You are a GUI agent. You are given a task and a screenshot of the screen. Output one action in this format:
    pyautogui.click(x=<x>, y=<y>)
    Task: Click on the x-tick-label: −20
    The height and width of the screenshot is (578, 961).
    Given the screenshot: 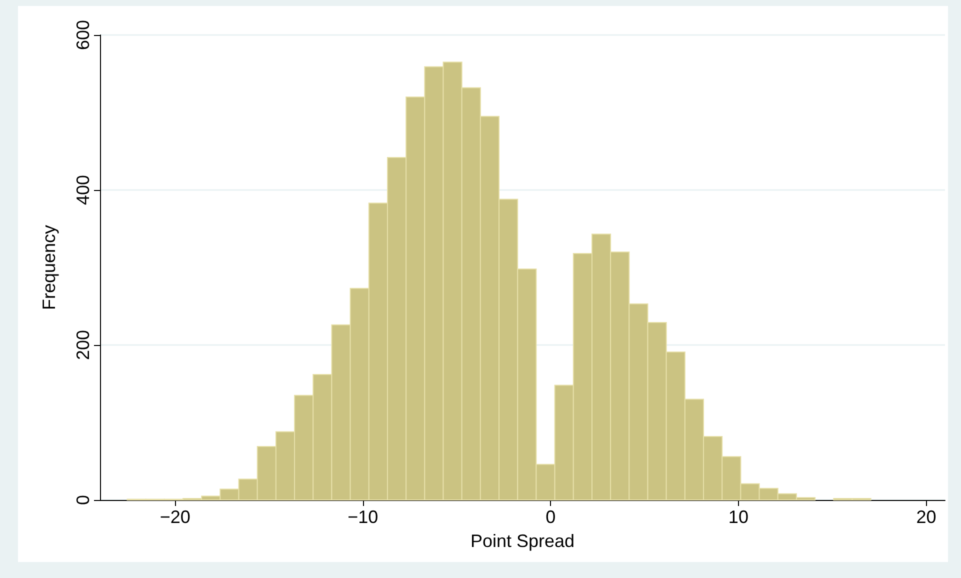 What is the action you would take?
    pyautogui.click(x=175, y=517)
    